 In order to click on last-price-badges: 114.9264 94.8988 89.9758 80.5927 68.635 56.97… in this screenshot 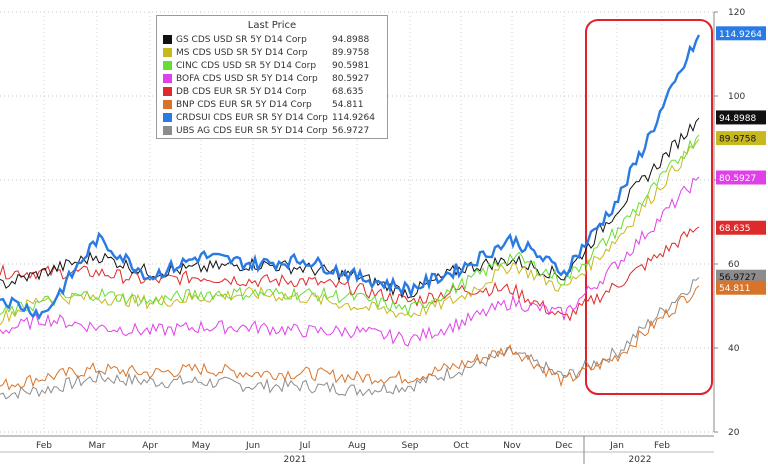, I will do `click(741, 160)`.